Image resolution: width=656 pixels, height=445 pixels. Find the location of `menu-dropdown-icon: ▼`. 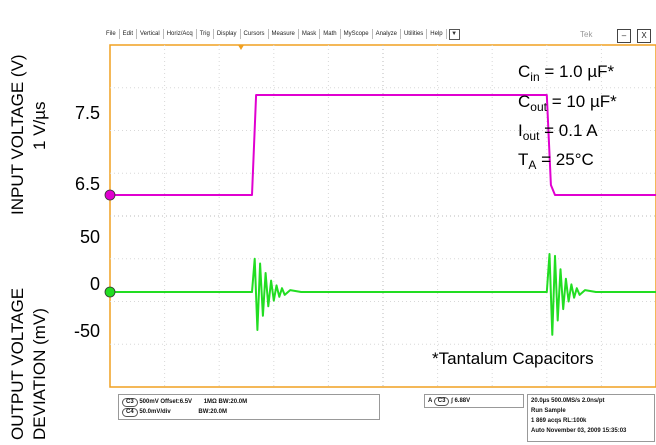

menu-dropdown-icon: ▼ is located at coordinates (454, 34).